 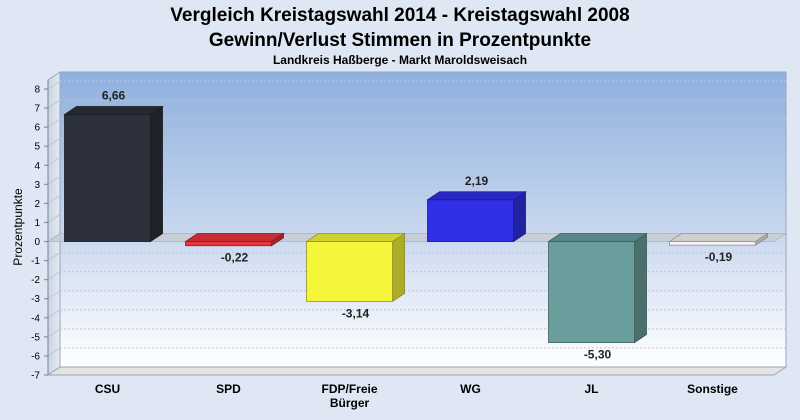 What do you see at coordinates (35, 376) in the screenshot?
I see `y-tick-label: -7` at bounding box center [35, 376].